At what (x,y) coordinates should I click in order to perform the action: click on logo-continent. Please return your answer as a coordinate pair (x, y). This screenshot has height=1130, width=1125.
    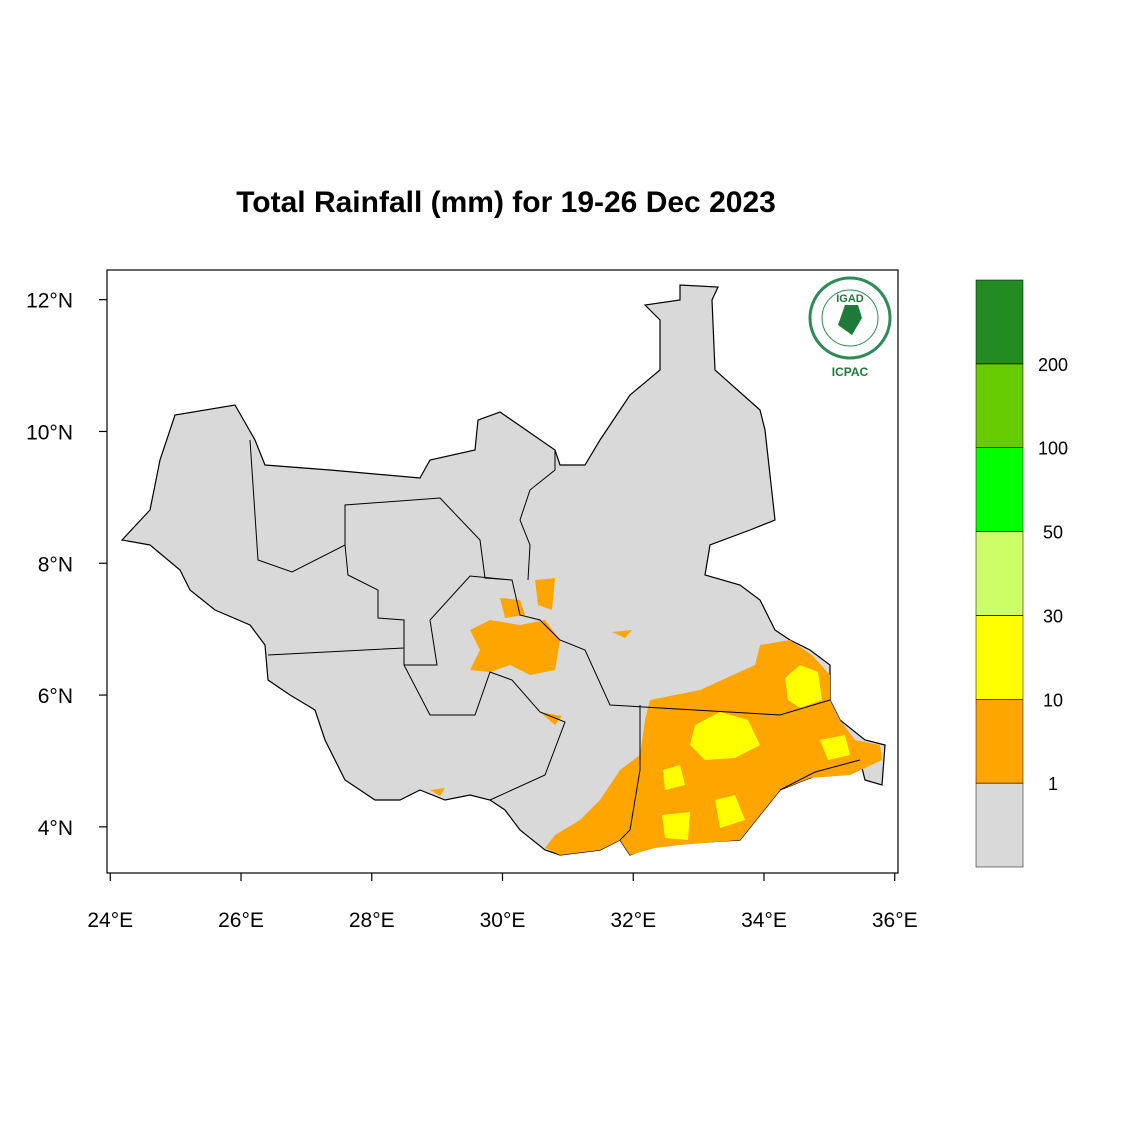
    Looking at the image, I should click on (850, 320).